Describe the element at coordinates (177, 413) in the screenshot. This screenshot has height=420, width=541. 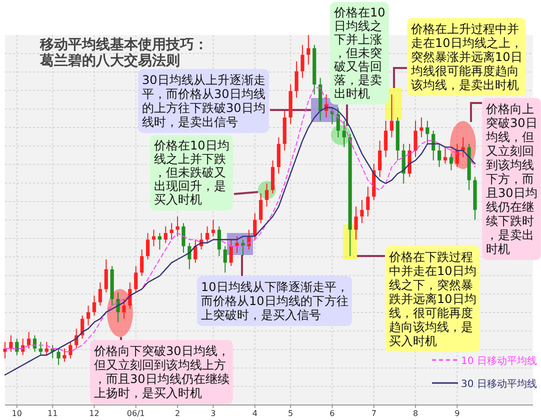
I see `x-tick-label: 2` at that location.